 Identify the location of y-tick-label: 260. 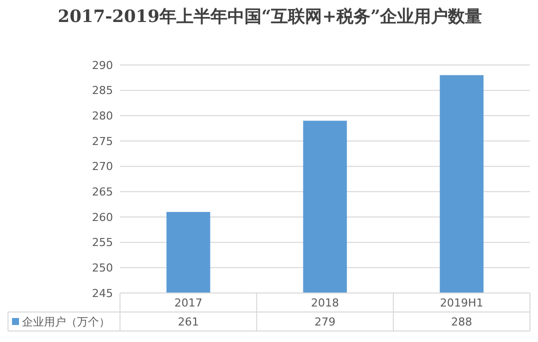
(102, 217).